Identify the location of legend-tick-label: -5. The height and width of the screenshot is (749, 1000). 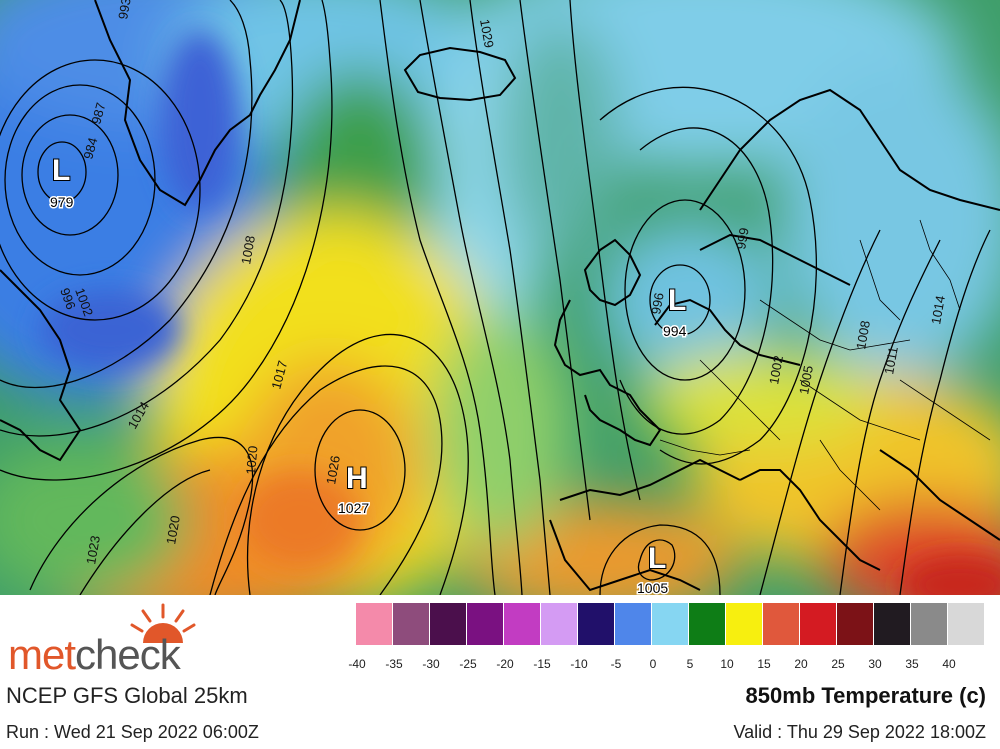
(616, 664).